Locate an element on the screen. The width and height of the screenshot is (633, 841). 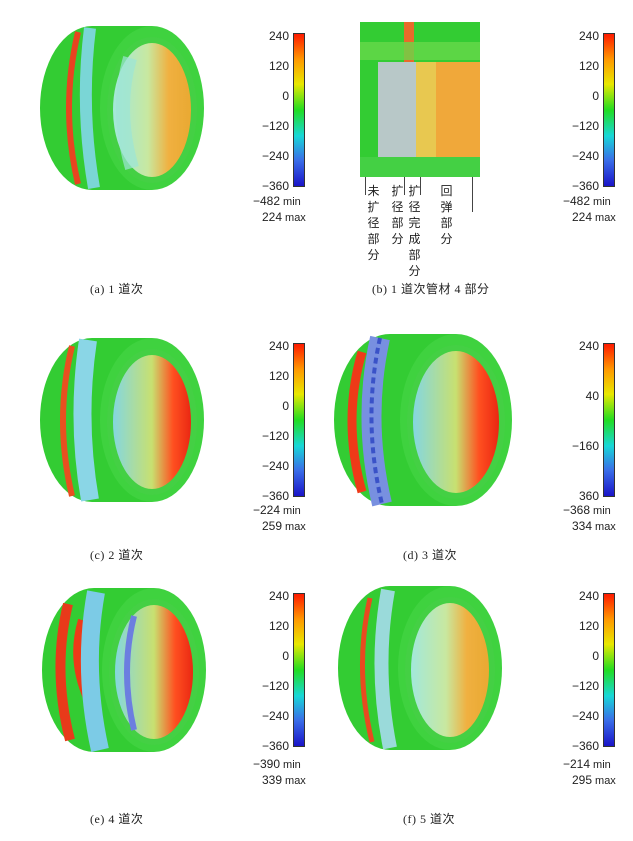
colorbar-b is located at coordinates (609, 110).